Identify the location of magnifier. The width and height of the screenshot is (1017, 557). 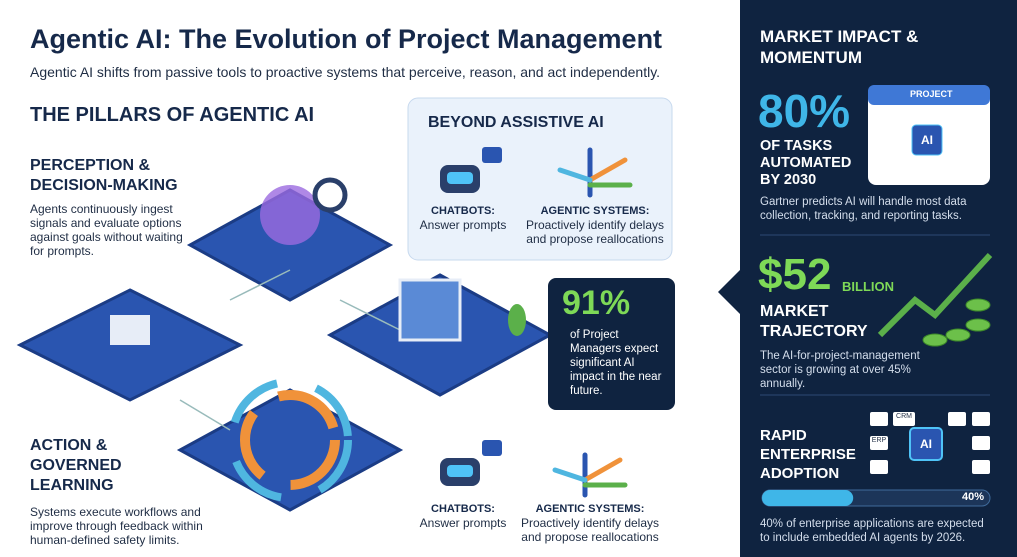
(330, 195).